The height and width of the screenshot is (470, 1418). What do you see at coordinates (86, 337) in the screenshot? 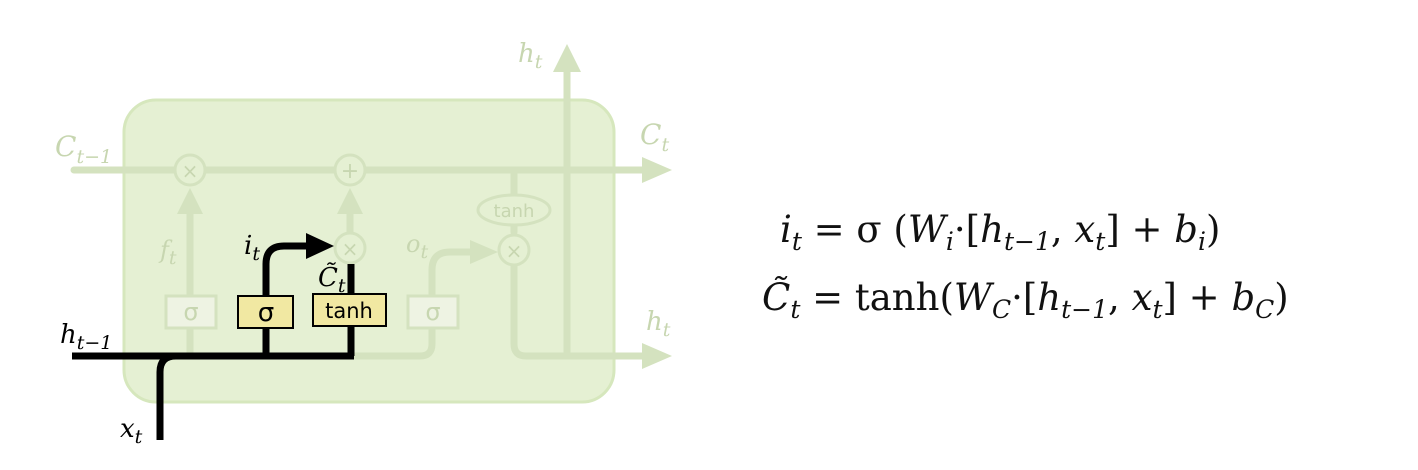
I see `h-prev-label: ht−1` at bounding box center [86, 337].